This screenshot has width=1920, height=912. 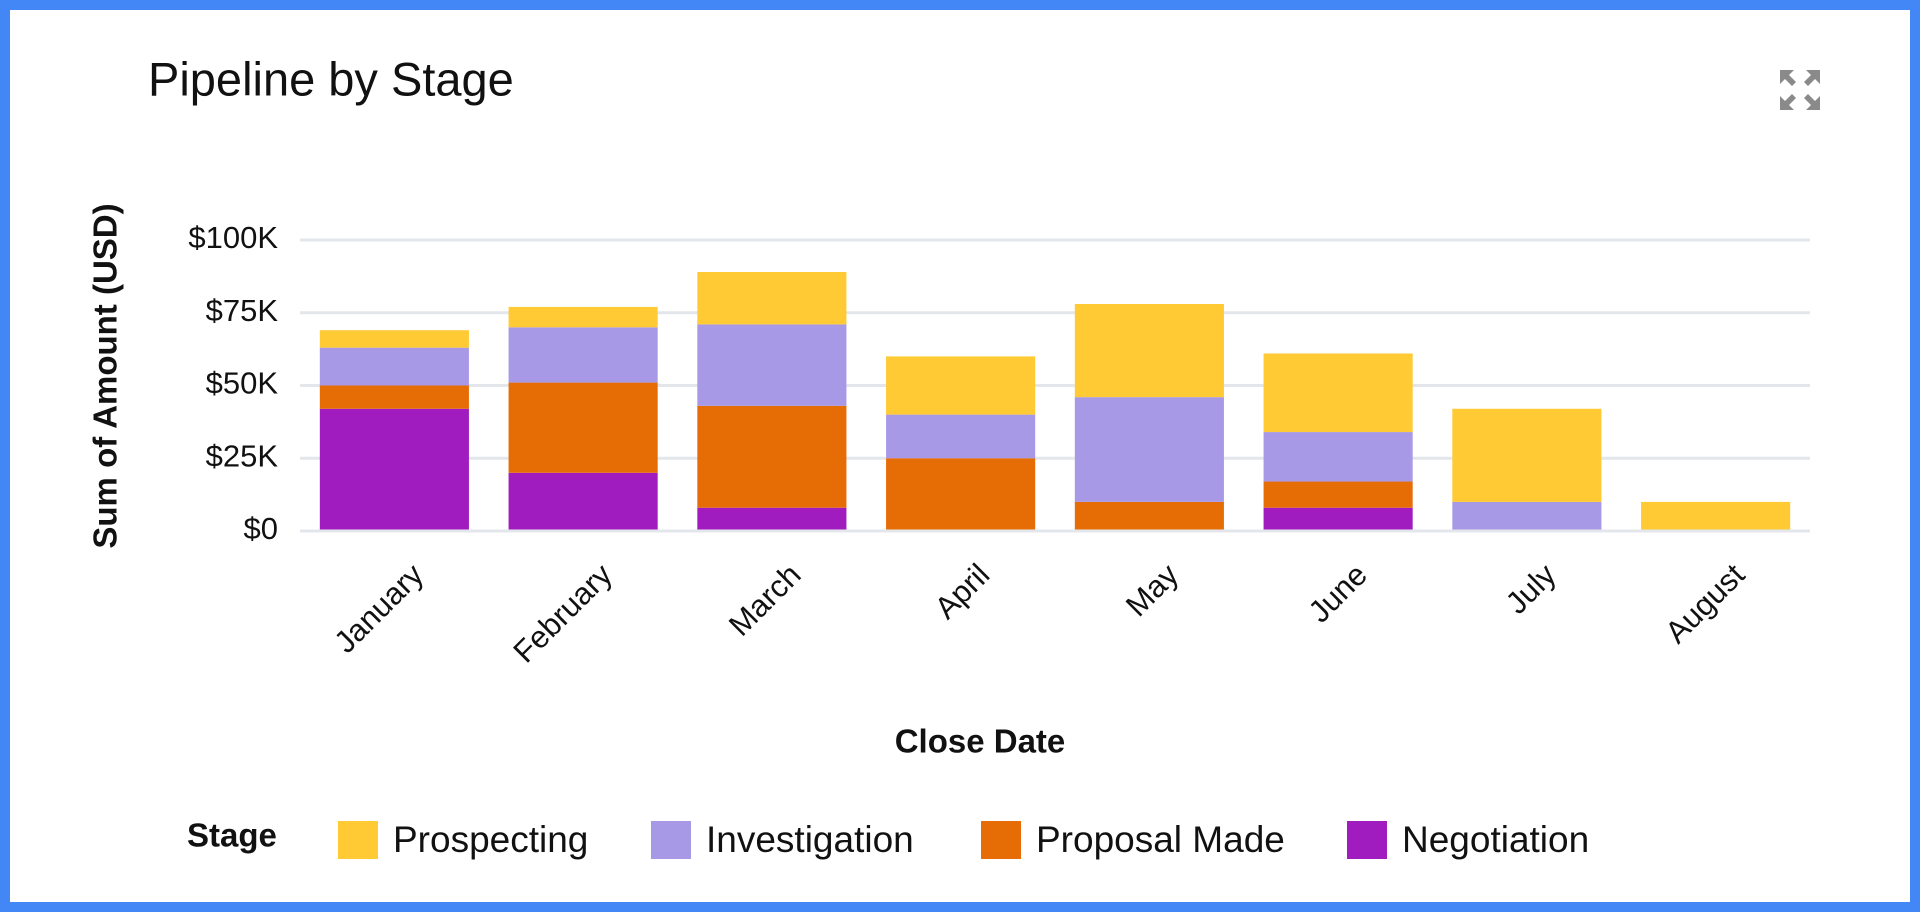 I want to click on y-axis-title: Sum of Amount (USD), so click(x=105, y=375).